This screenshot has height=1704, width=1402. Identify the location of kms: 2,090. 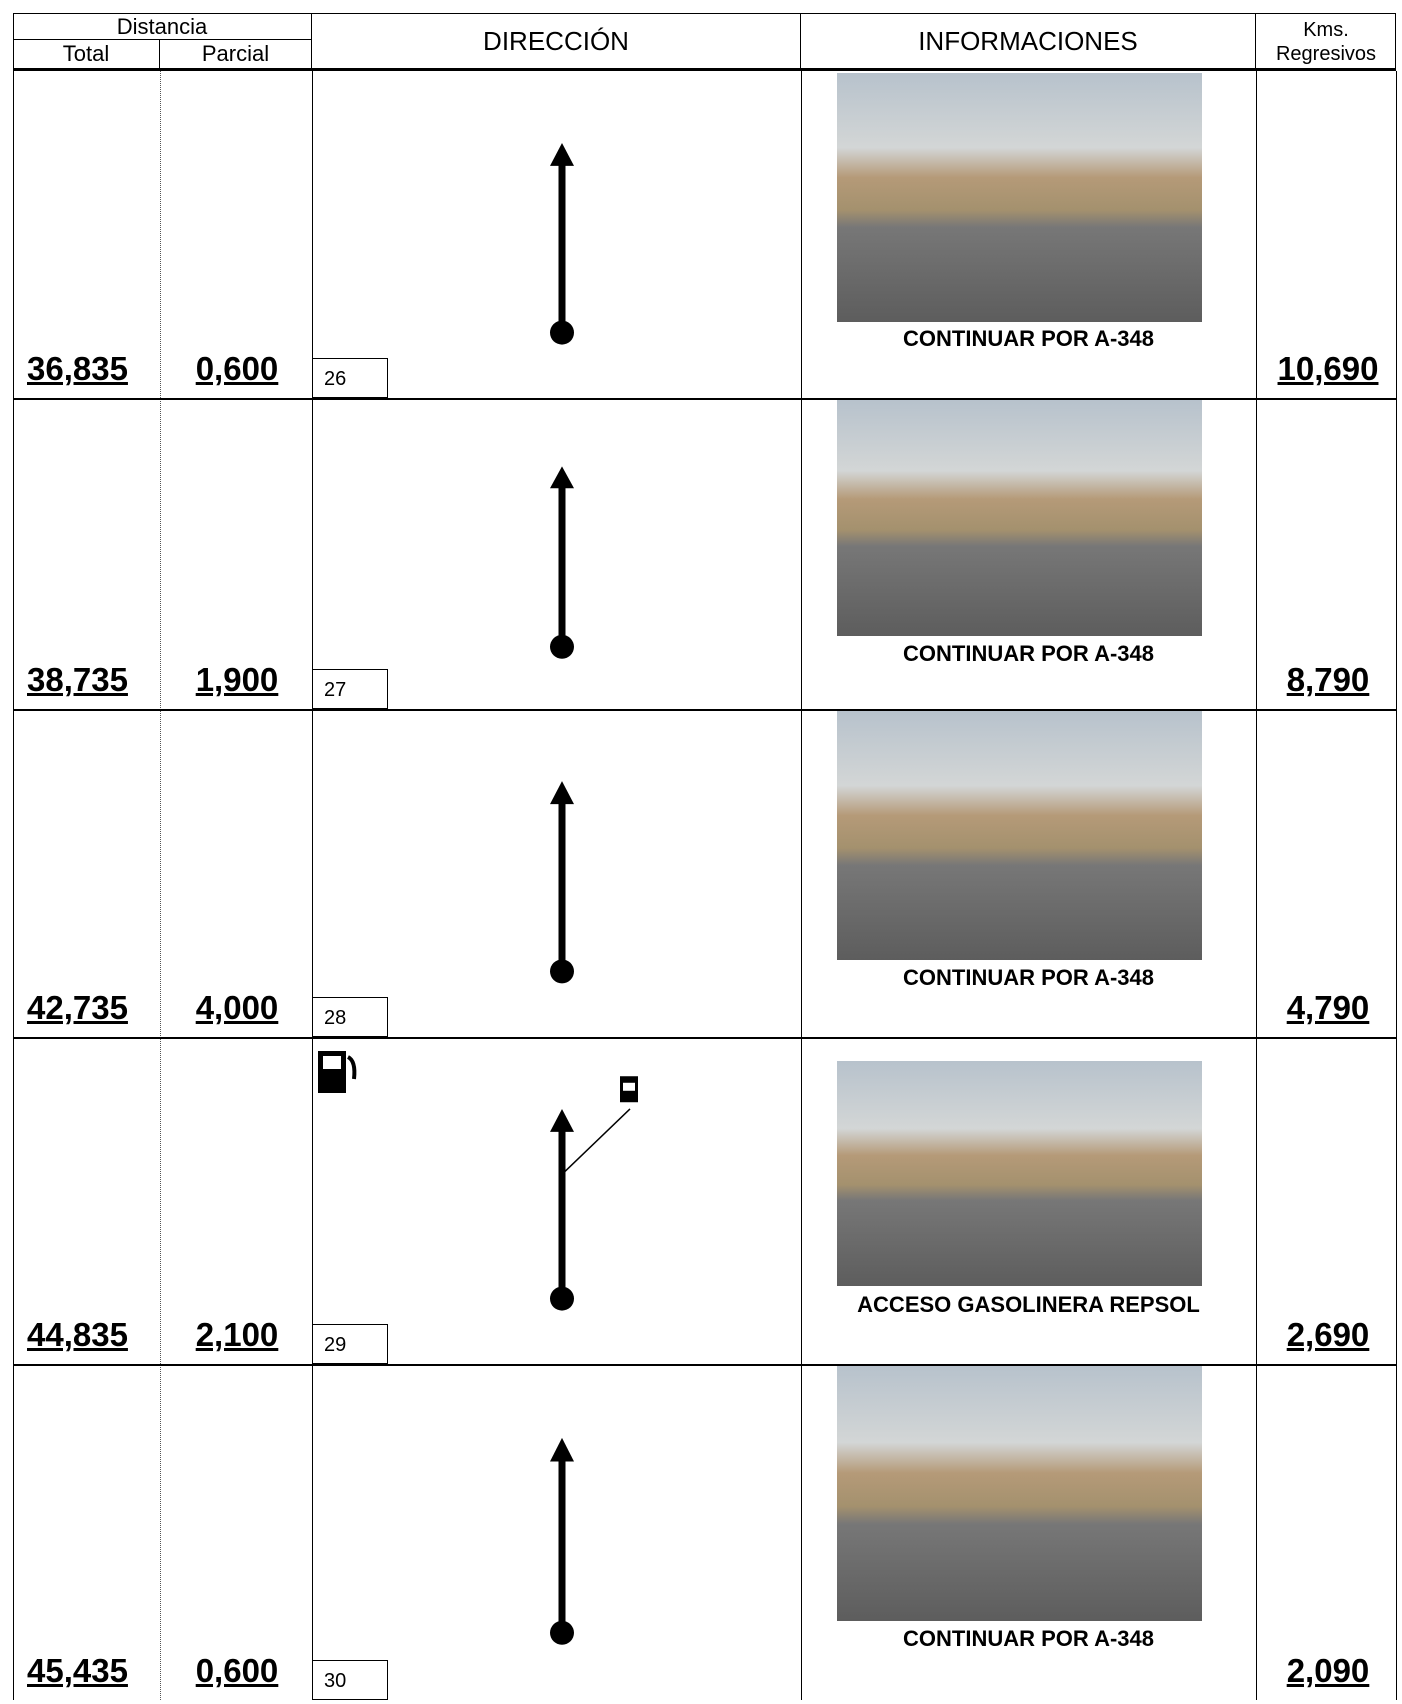
(1328, 1670).